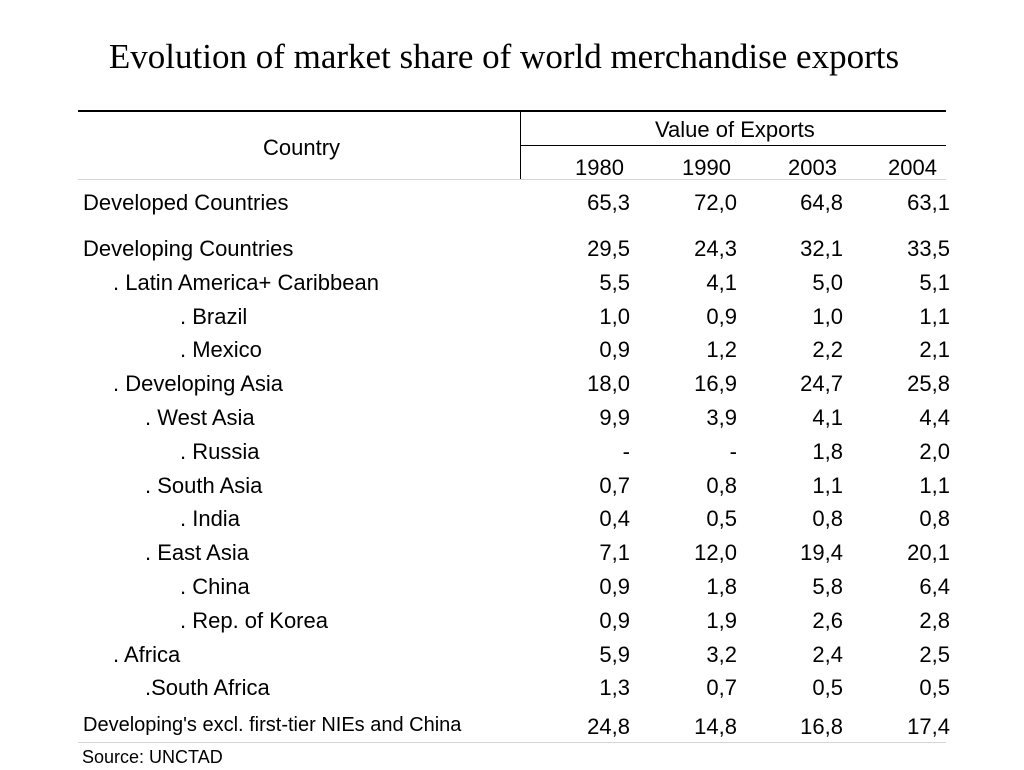 The image size is (1024, 770). Describe the element at coordinates (512, 621) in the screenshot. I see `table-row: . Rep. of Korea 0,9 1,9 2,6 2,8` at that location.